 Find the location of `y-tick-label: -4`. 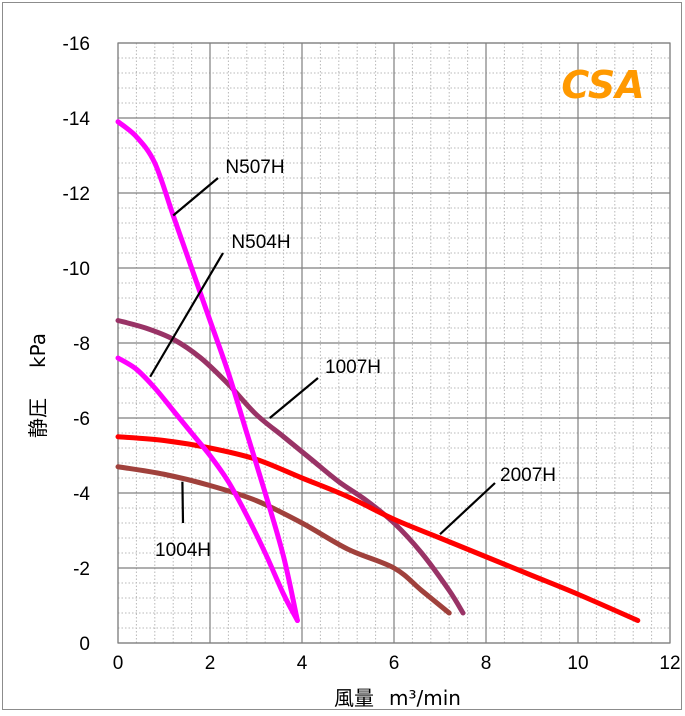

y-tick-label: -4 is located at coordinates (81, 494).